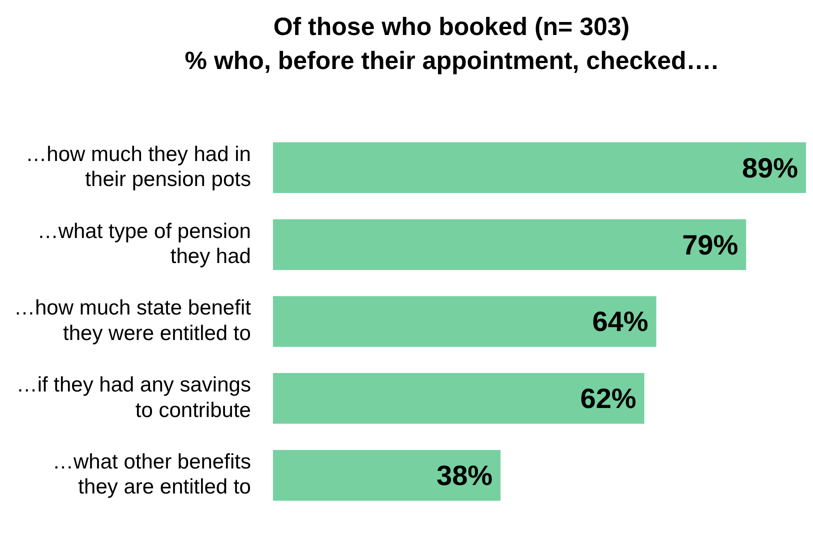 This screenshot has height=553, width=813. Describe the element at coordinates (608, 398) in the screenshot. I see `data-label: 62%` at that location.